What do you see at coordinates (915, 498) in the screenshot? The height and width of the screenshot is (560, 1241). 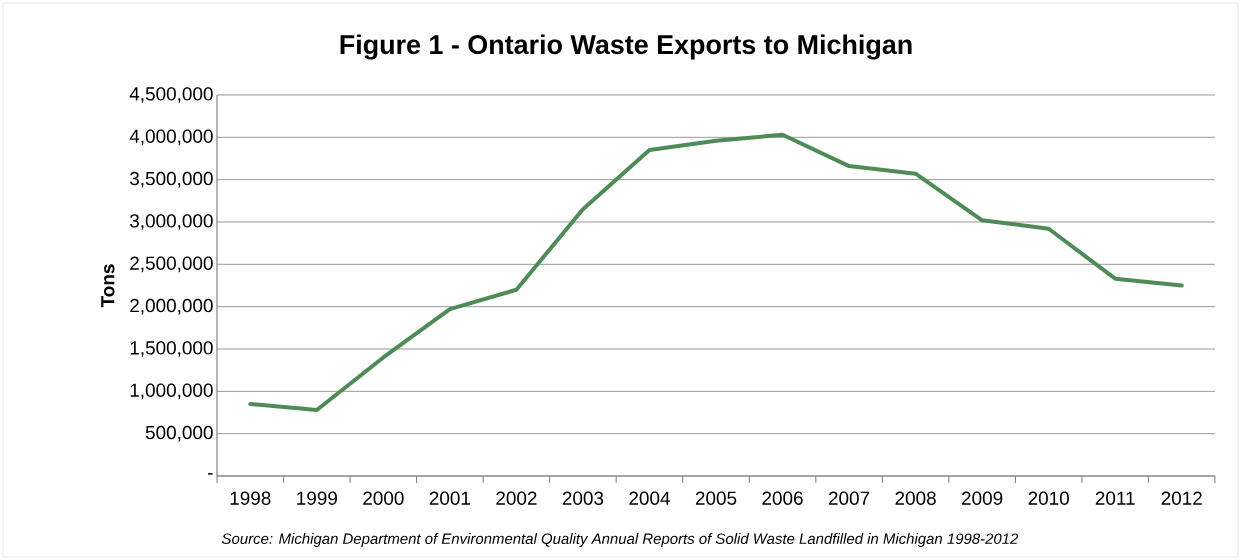 I see `x-tick-label: 2008` at bounding box center [915, 498].